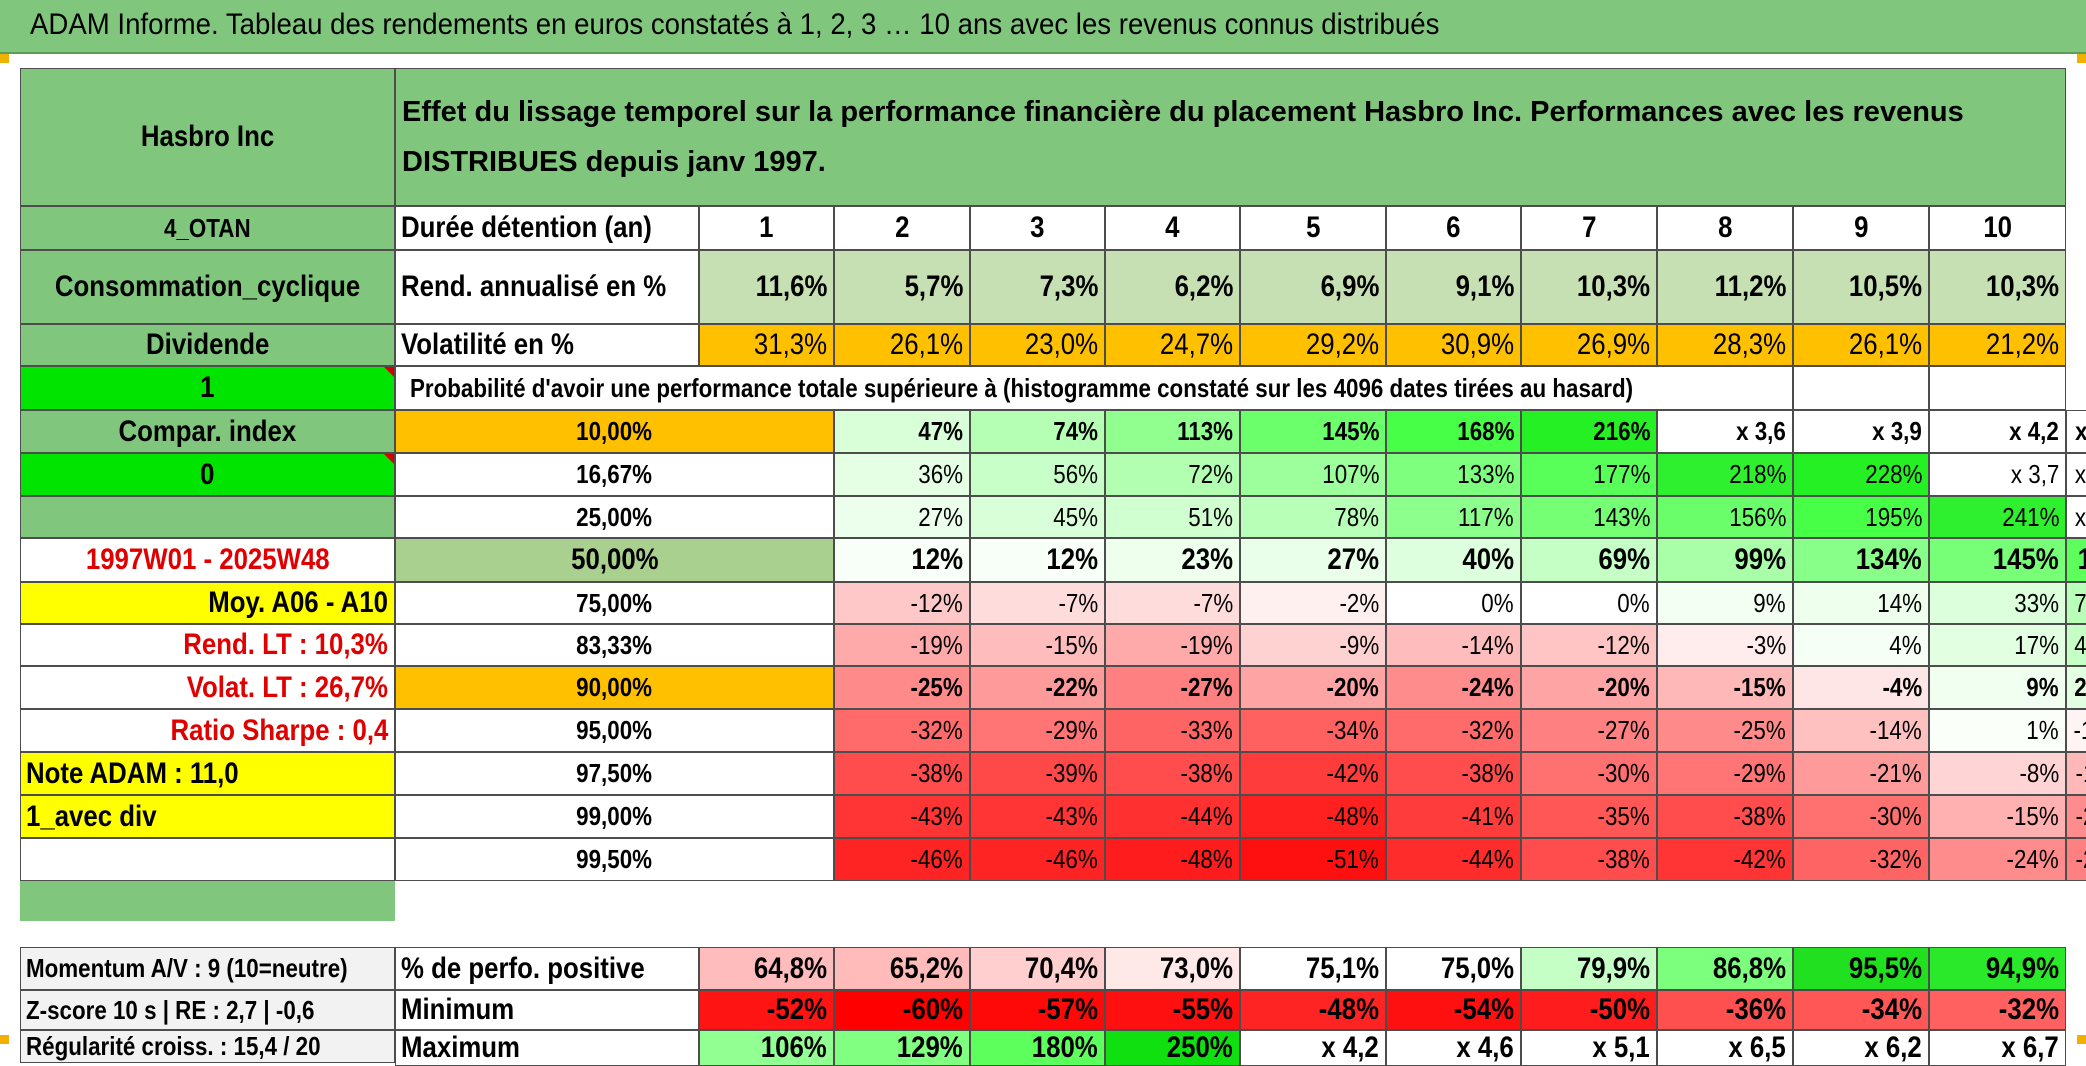 The height and width of the screenshot is (1066, 2086). I want to click on stats-value-text: 94,9%, so click(2022, 968).